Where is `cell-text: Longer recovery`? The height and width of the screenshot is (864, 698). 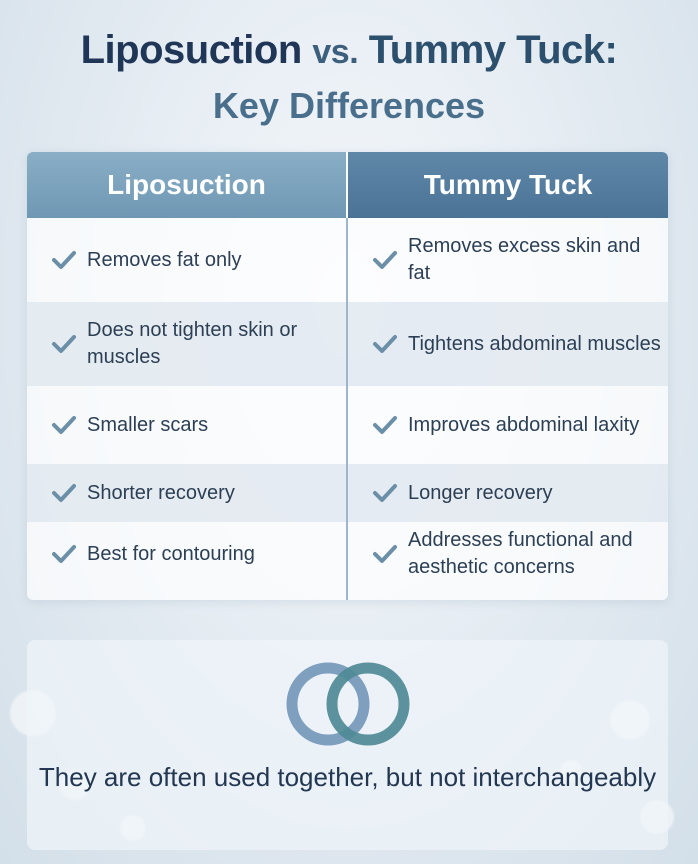 cell-text: Longer recovery is located at coordinates (480, 492).